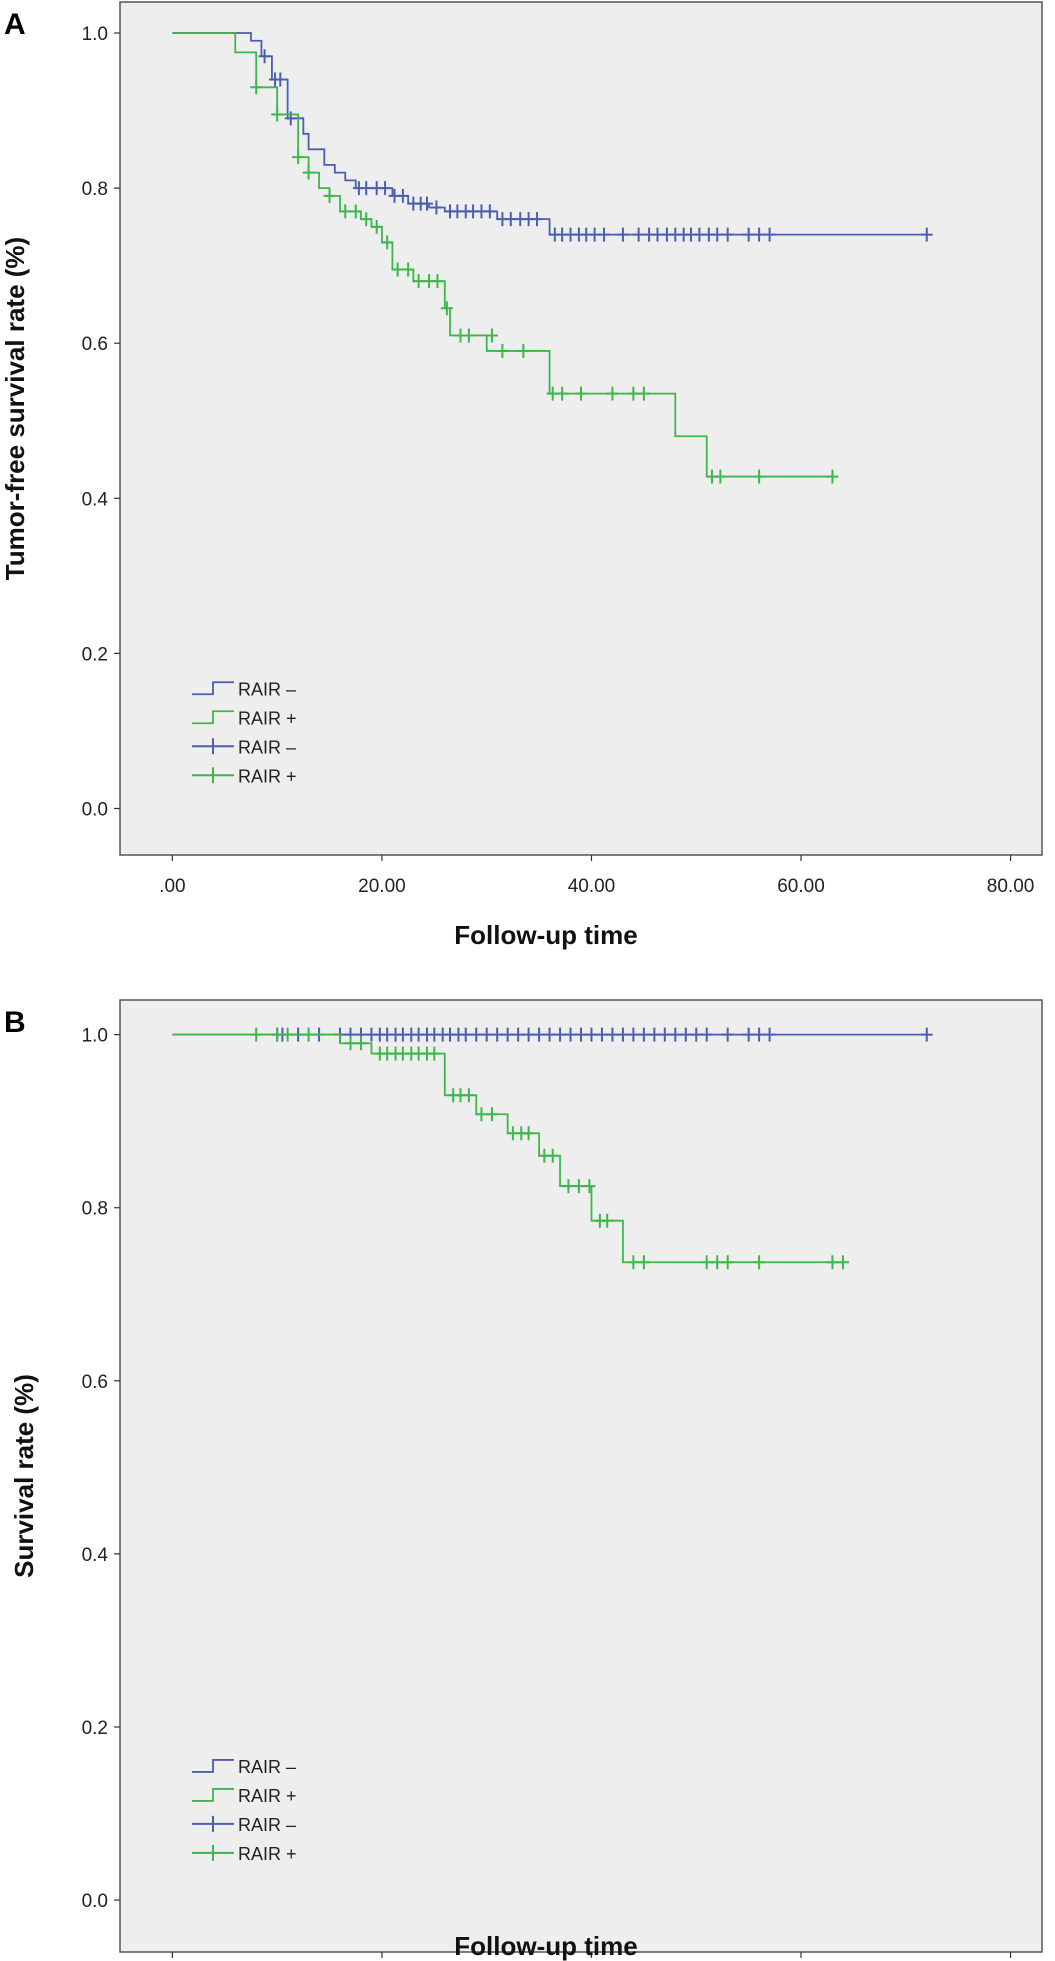 The image size is (1055, 1961). What do you see at coordinates (1011, 886) in the screenshot?
I see `x-tick-label: 80.00` at bounding box center [1011, 886].